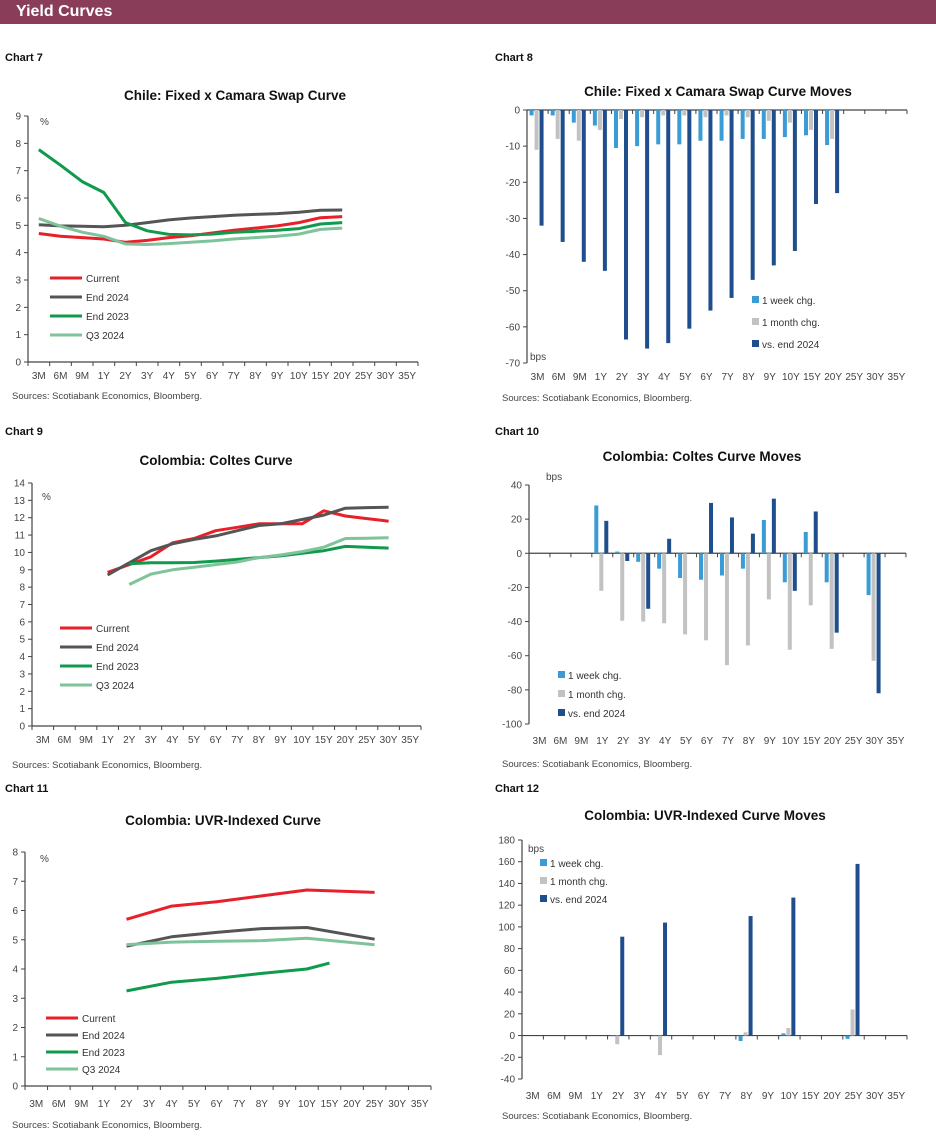 This screenshot has height=1139, width=936. What do you see at coordinates (15, 1057) in the screenshot?
I see `y-tick-label: 1` at bounding box center [15, 1057].